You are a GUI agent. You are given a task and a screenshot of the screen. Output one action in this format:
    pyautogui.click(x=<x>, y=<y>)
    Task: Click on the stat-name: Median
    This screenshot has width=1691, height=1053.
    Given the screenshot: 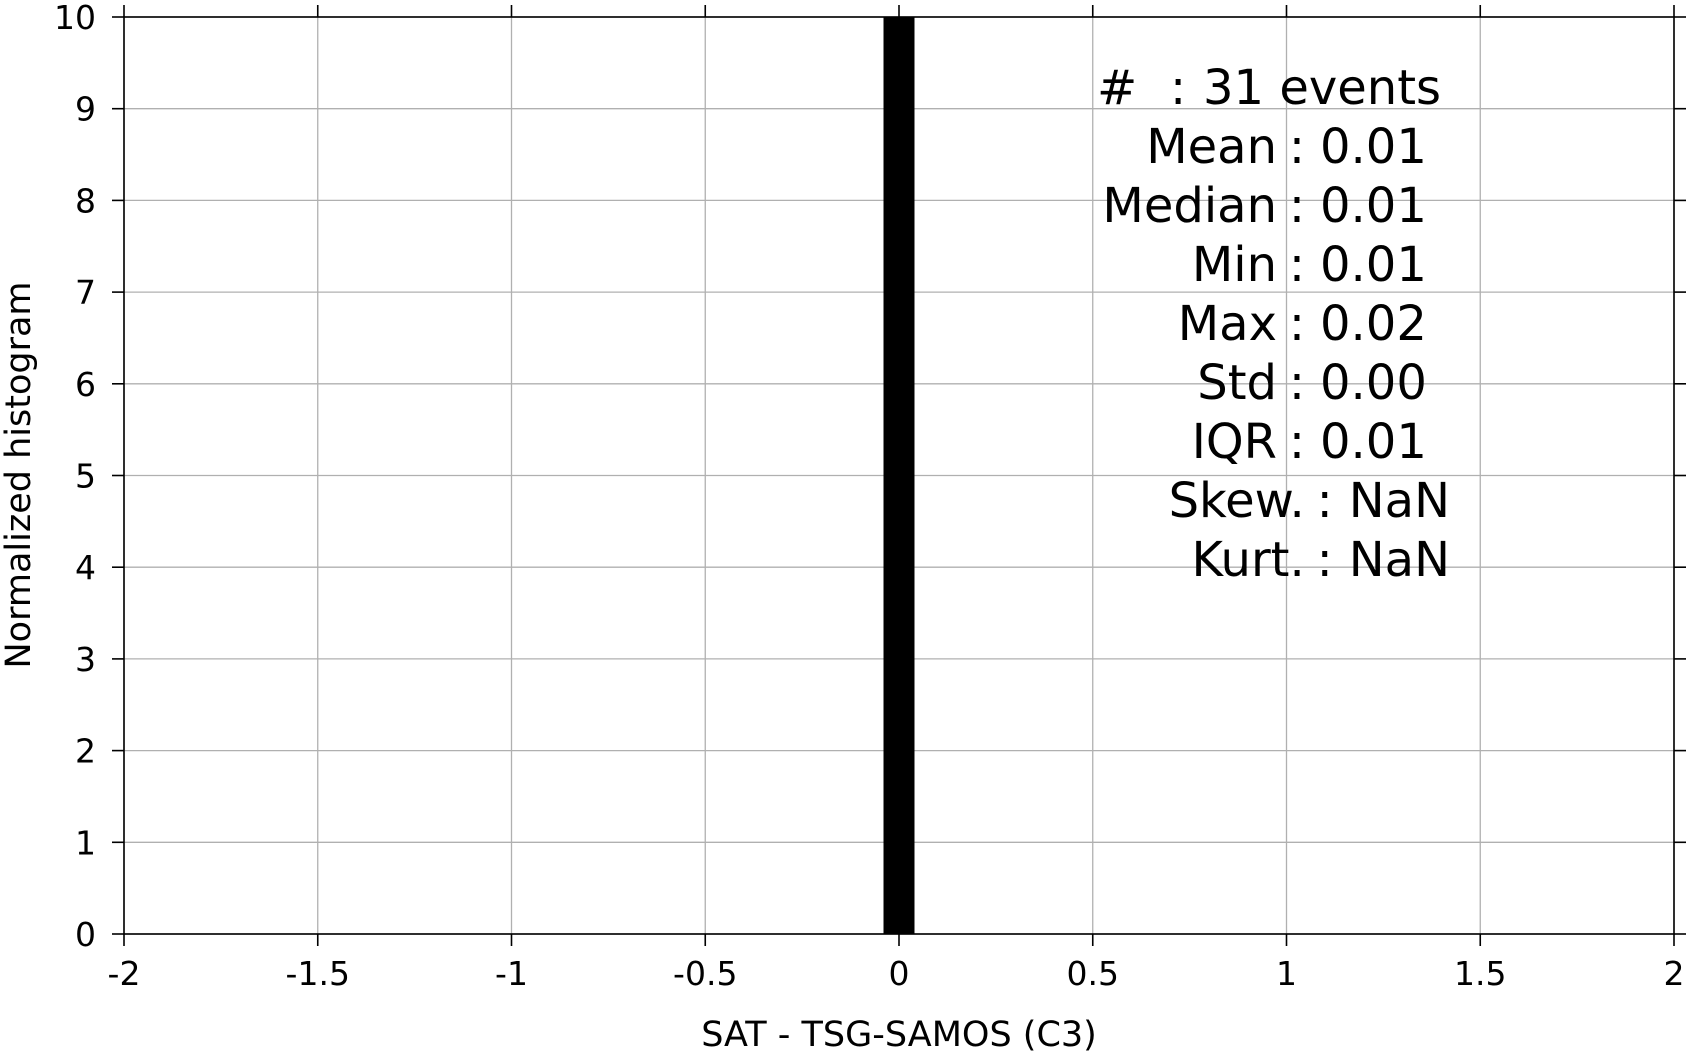 What is the action you would take?
    pyautogui.click(x=1189, y=206)
    